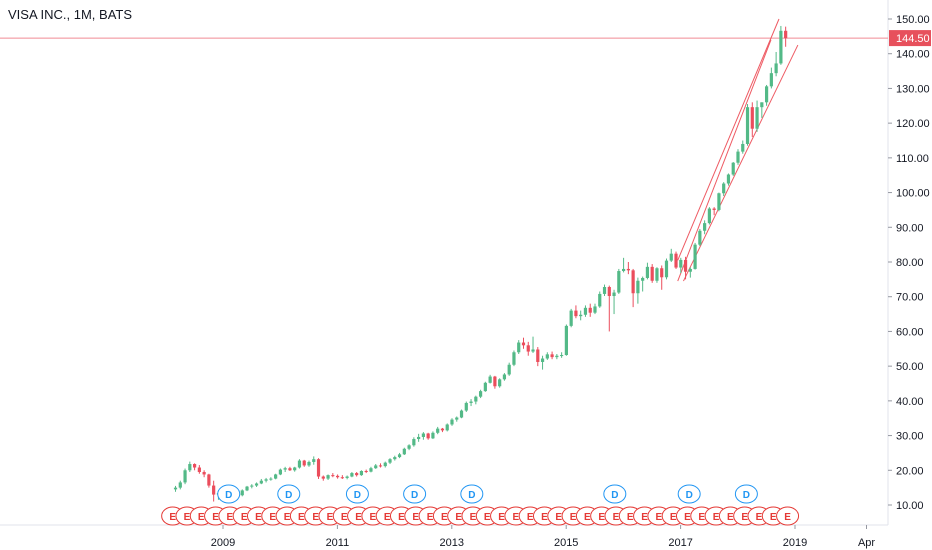 The height and width of the screenshot is (550, 932). Describe the element at coordinates (223, 543) in the screenshot. I see `x-tick-label: 2009` at that location.